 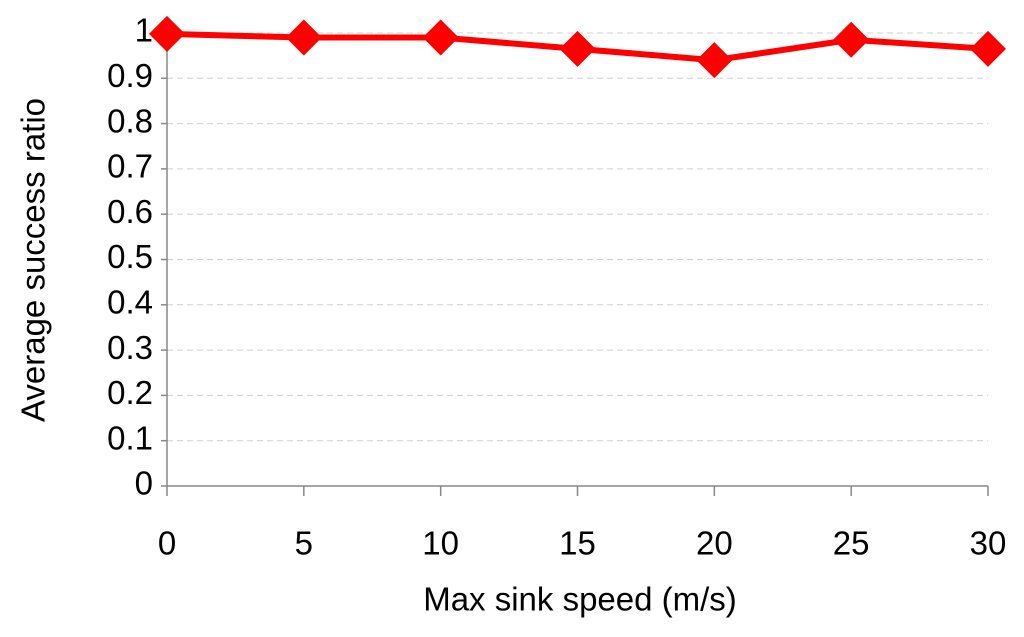 I want to click on x-tick-label: 10, so click(x=440, y=543).